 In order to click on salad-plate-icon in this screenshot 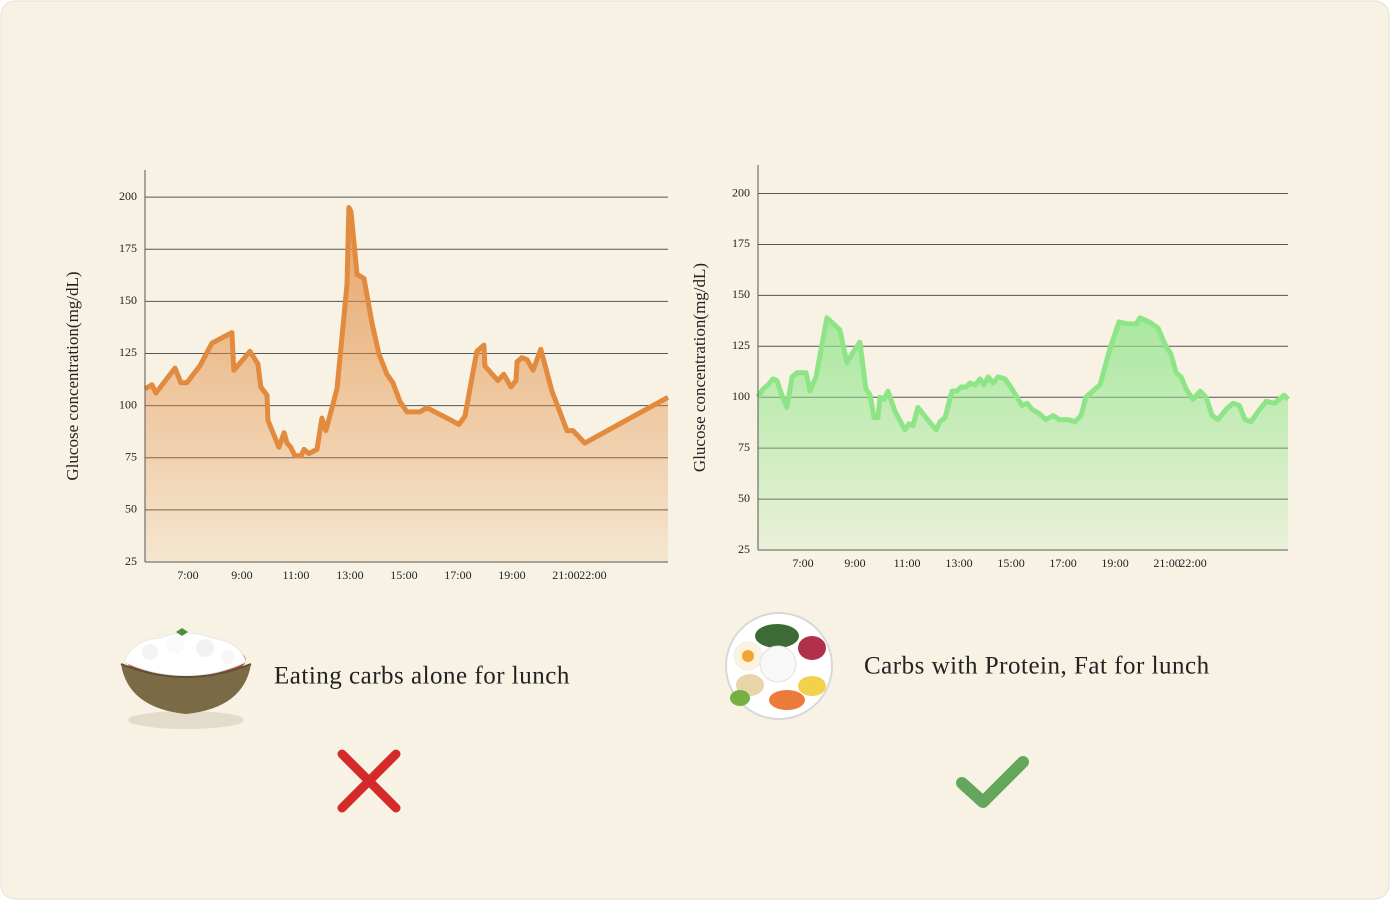, I will do `click(779, 666)`.